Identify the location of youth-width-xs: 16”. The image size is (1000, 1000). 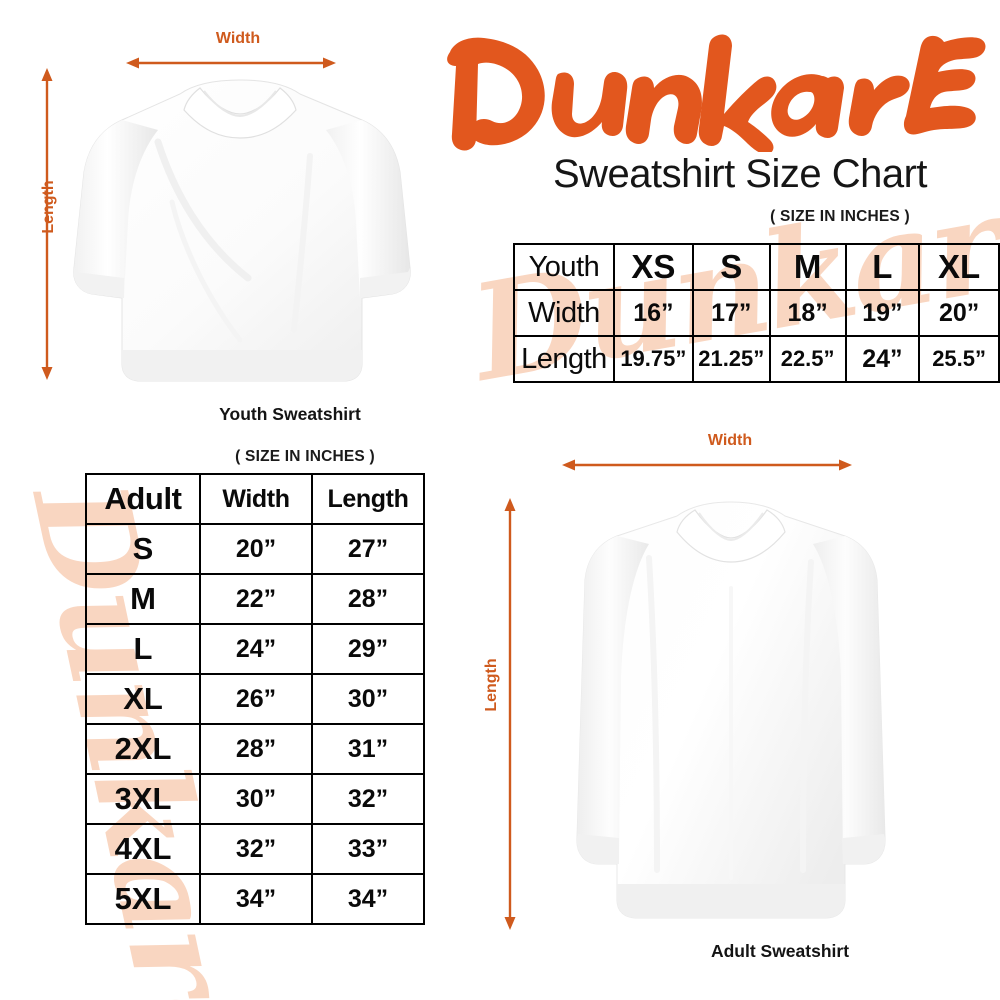
(653, 313).